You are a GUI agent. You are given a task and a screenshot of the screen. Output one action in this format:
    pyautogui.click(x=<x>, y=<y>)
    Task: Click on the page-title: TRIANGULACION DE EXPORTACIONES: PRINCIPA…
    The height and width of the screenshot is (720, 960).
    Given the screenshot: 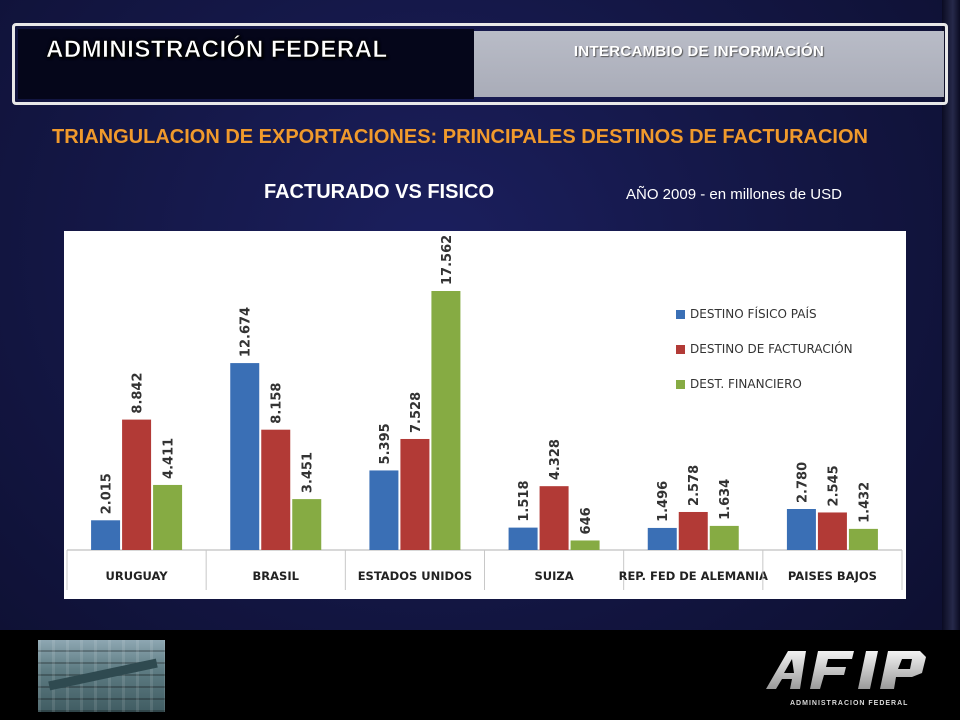 What is the action you would take?
    pyautogui.click(x=460, y=137)
    